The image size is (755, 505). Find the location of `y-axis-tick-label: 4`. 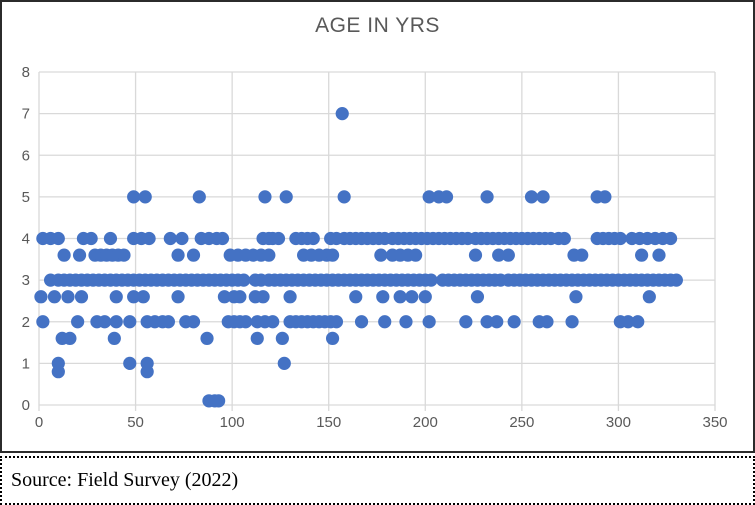

y-axis-tick-label: 4 is located at coordinates (26, 239).